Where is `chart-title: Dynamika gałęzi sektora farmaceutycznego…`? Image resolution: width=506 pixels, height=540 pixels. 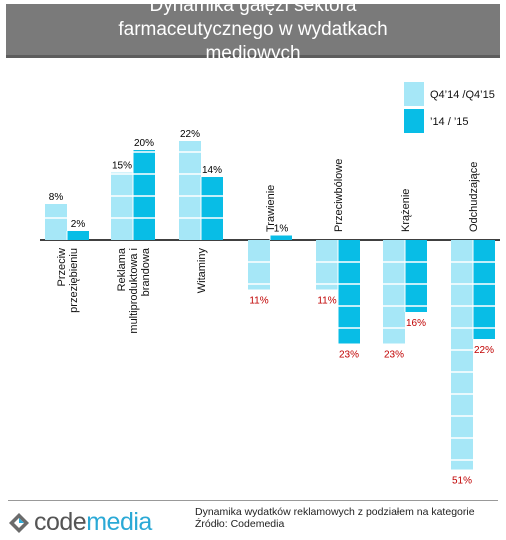 chart-title: Dynamika gałęzi sektora farmaceutycznego… is located at coordinates (253, 32).